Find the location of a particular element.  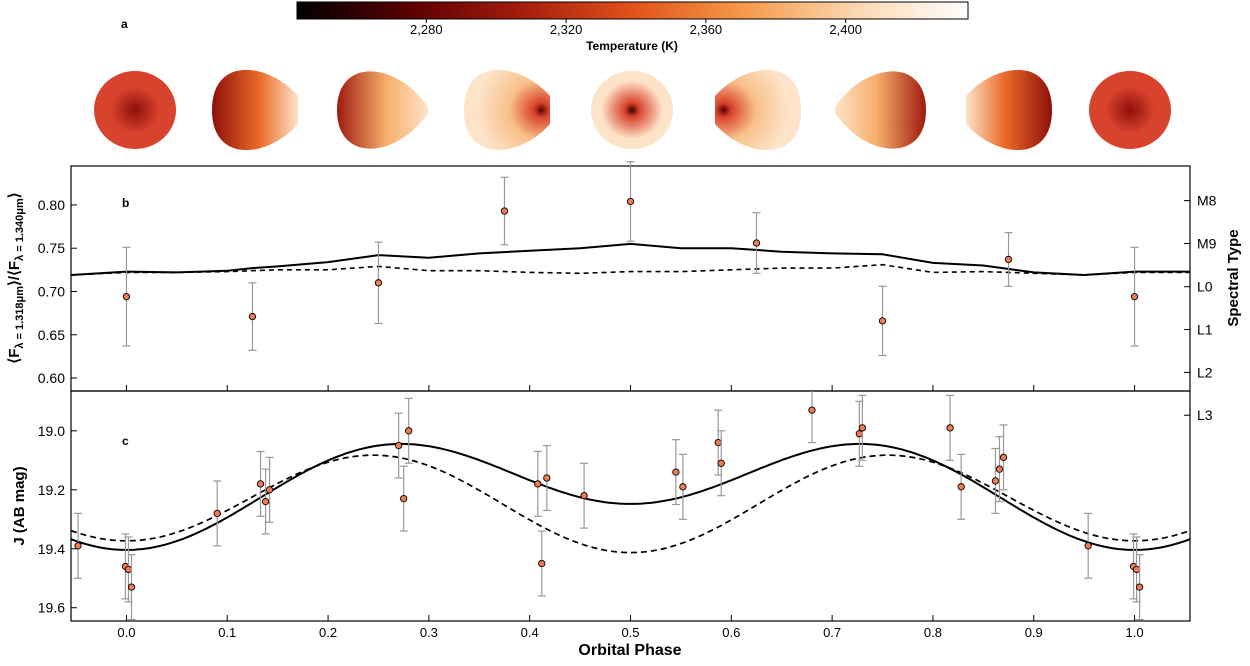

temperature-maps is located at coordinates (632, 110).